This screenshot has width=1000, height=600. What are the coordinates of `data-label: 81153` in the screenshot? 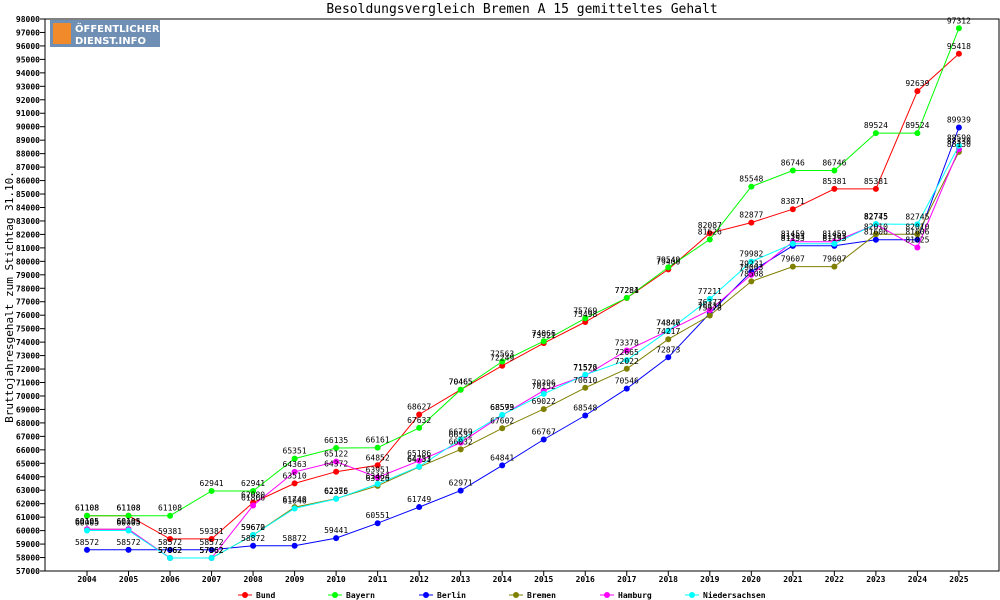 It's located at (834, 238).